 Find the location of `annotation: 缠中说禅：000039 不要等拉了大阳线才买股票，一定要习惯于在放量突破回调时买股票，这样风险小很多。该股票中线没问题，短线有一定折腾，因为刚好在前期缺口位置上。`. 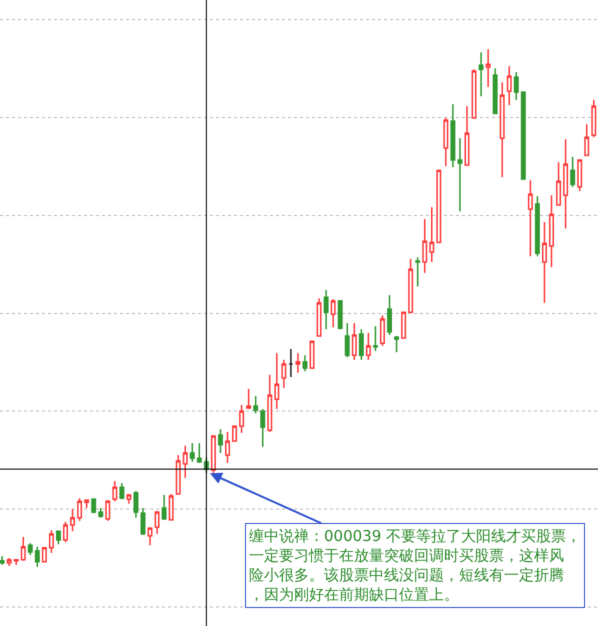

annotation: 缠中说禅：000039 不要等拉了大阳线才买股票，一定要习惯于在放量突破回调时买股票，这样风险小很多。该股票中线没问题，短线有一定折腾，因为刚好在前期缺口位置上。 is located at coordinates (415, 565).